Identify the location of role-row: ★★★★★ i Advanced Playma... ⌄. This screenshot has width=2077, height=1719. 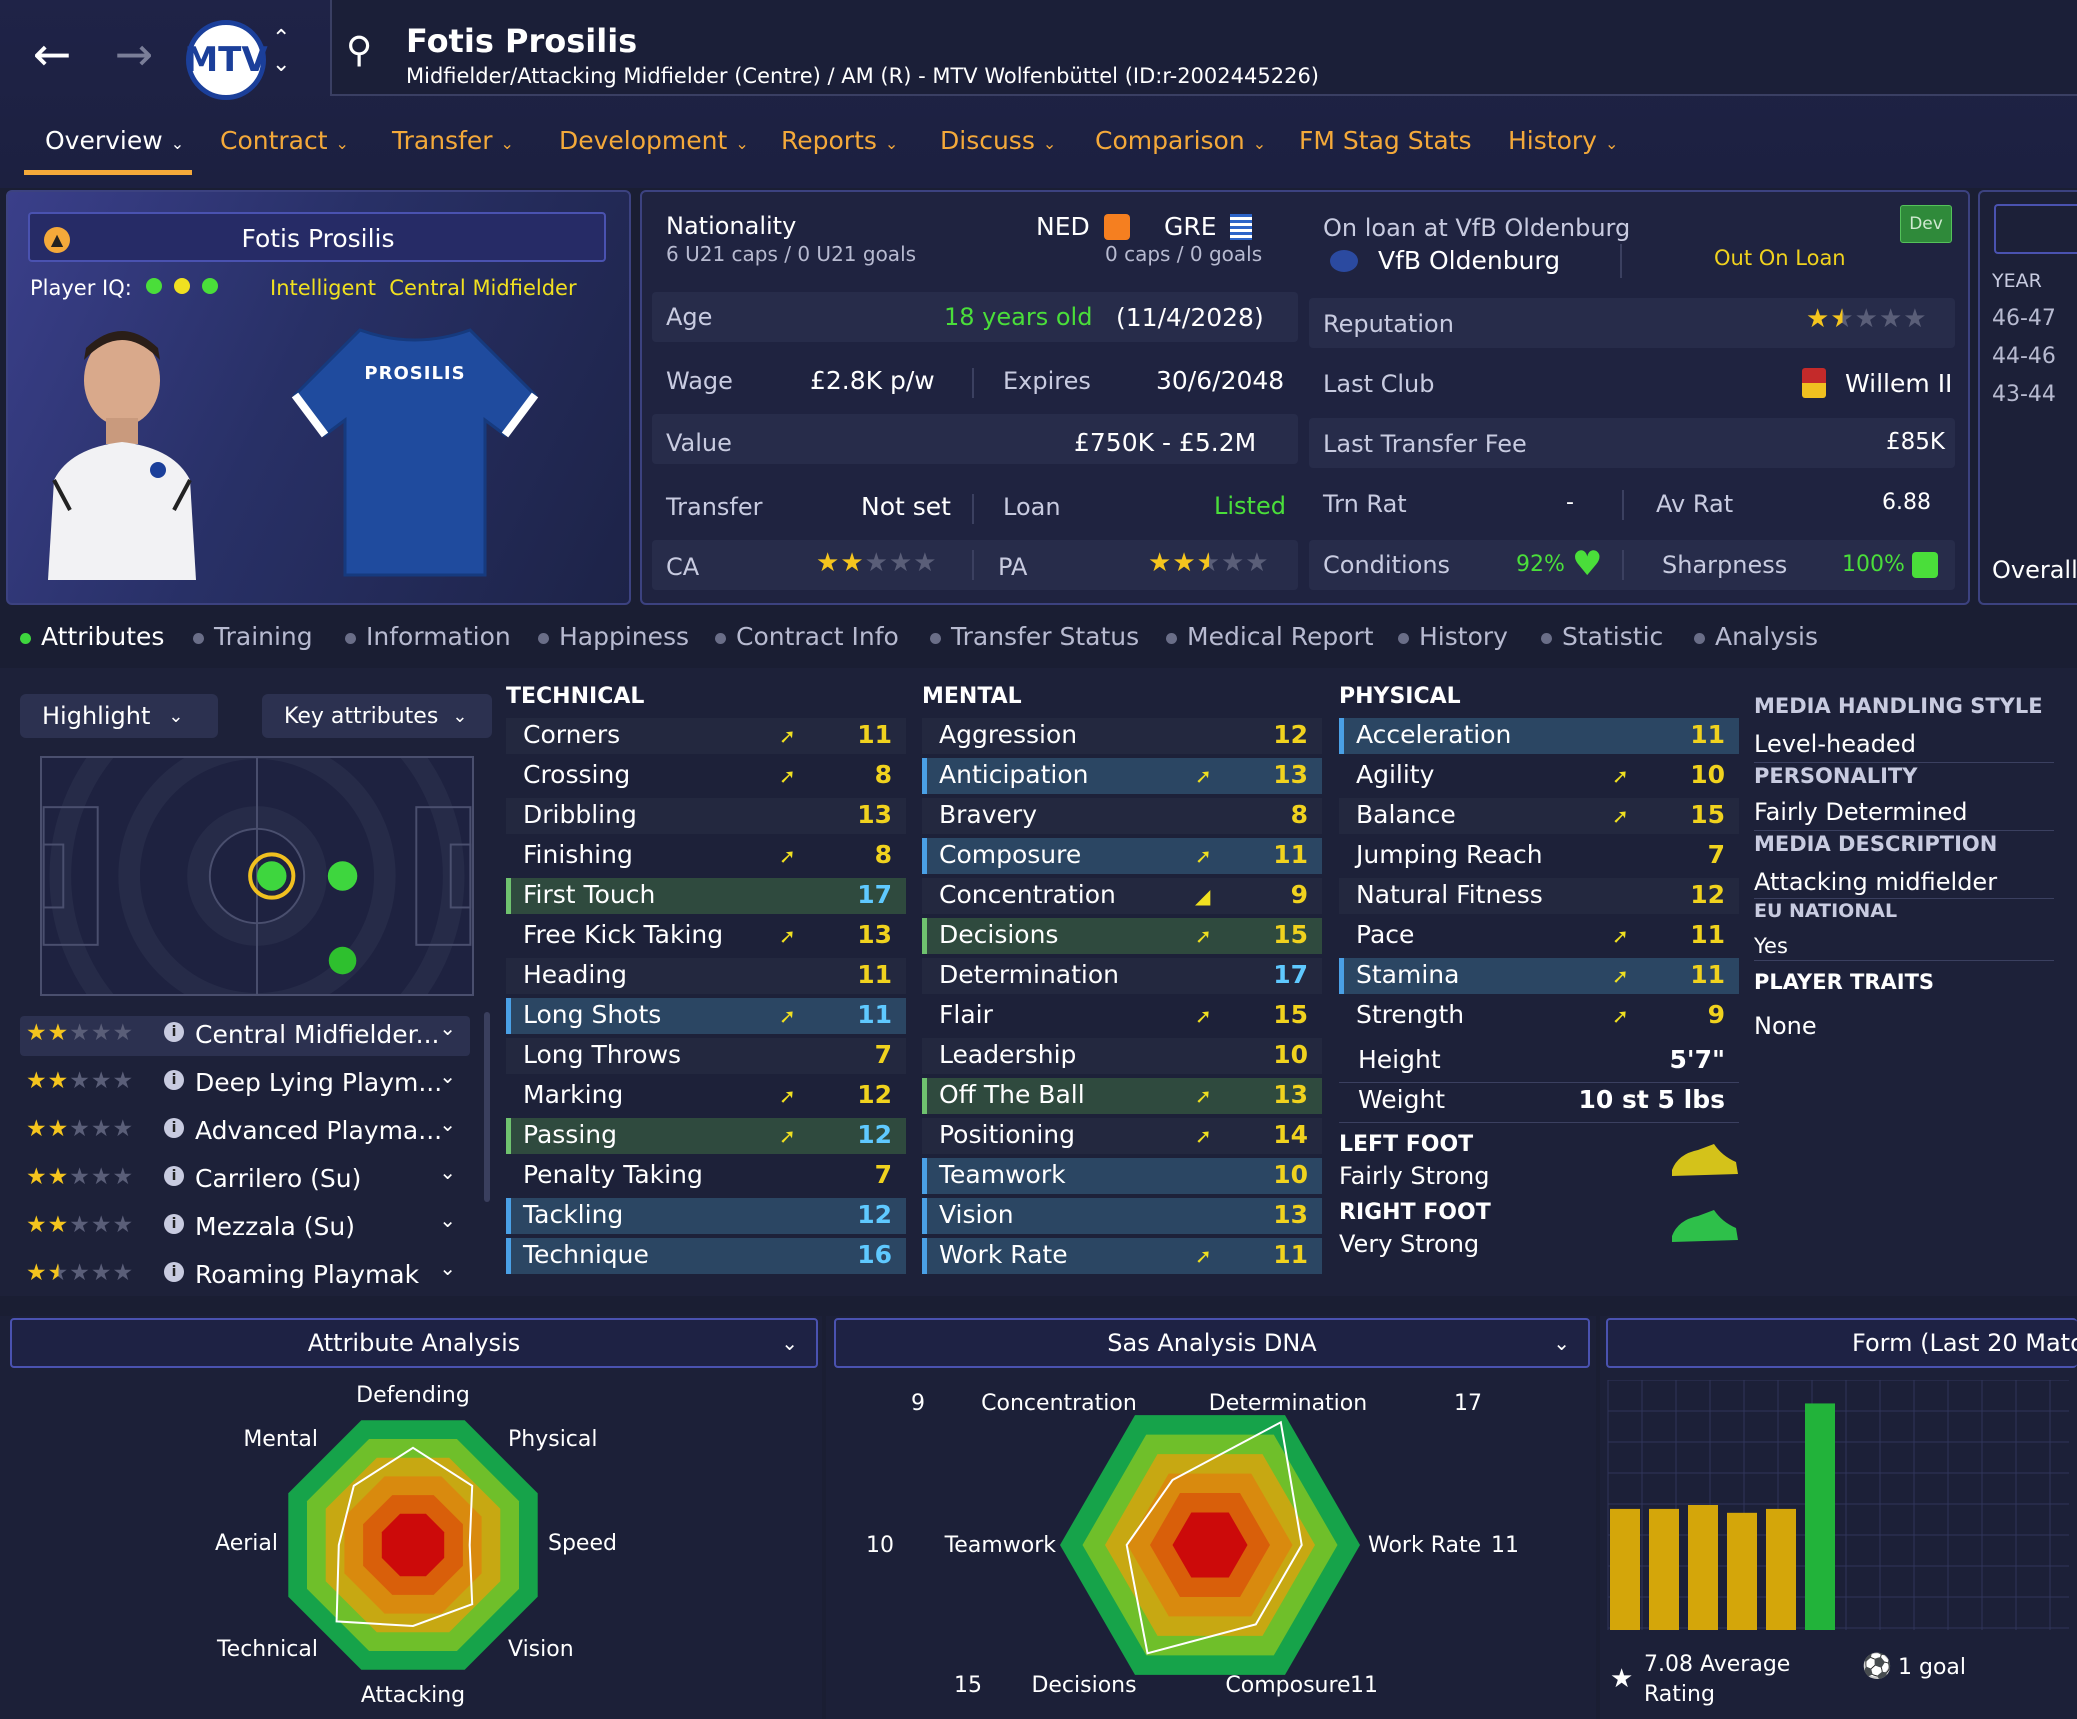
(245, 1132).